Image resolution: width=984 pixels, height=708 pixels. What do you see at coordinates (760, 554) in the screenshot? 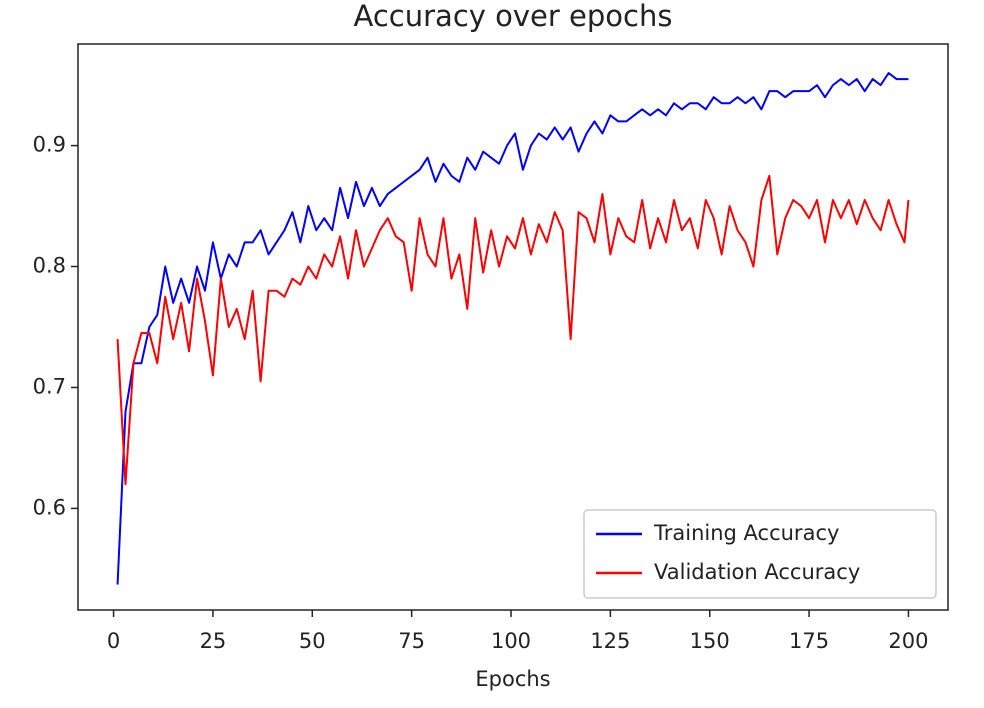
I see `legend-box` at bounding box center [760, 554].